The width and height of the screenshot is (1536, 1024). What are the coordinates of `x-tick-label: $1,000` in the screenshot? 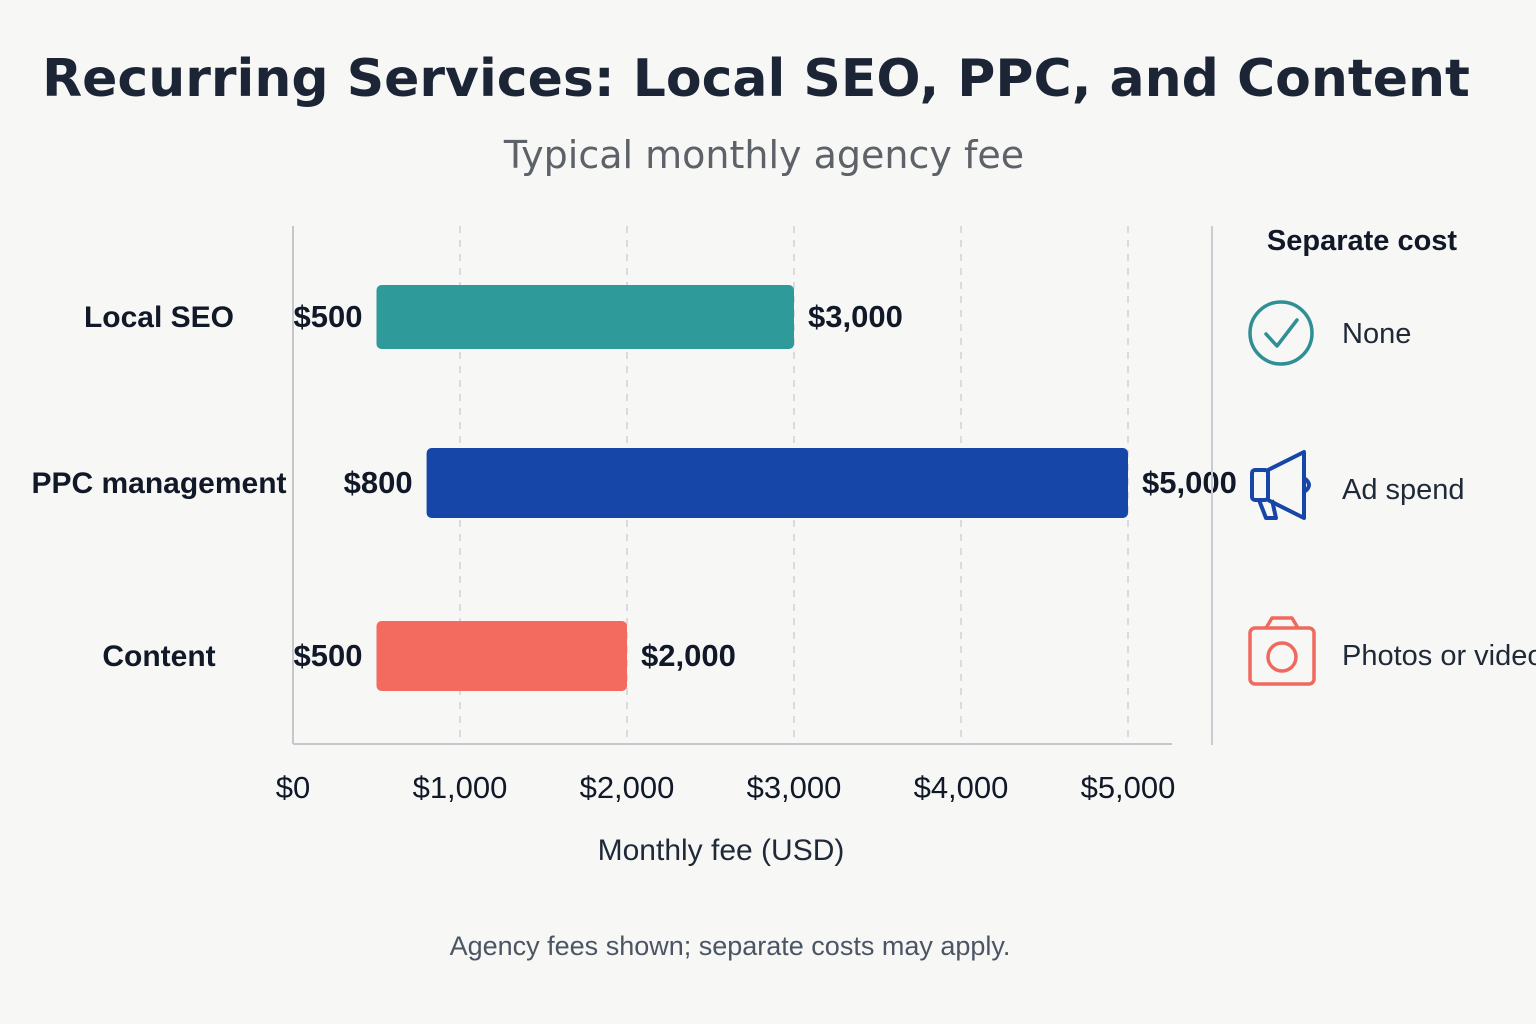 It's located at (460, 787).